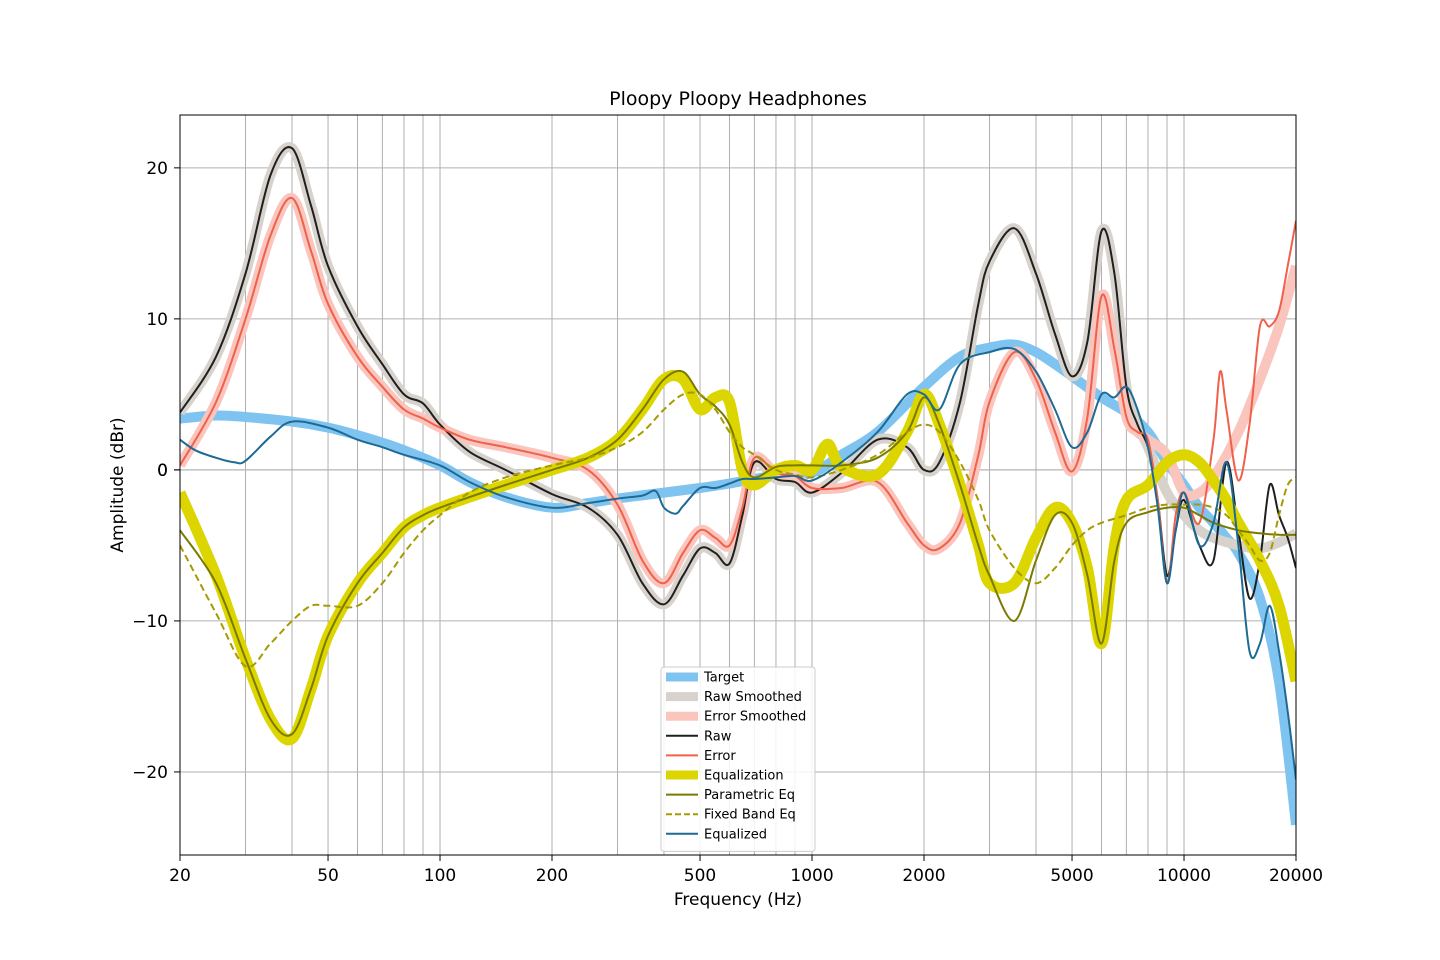 The height and width of the screenshot is (960, 1440). I want to click on legend-label: Raw, so click(718, 736).